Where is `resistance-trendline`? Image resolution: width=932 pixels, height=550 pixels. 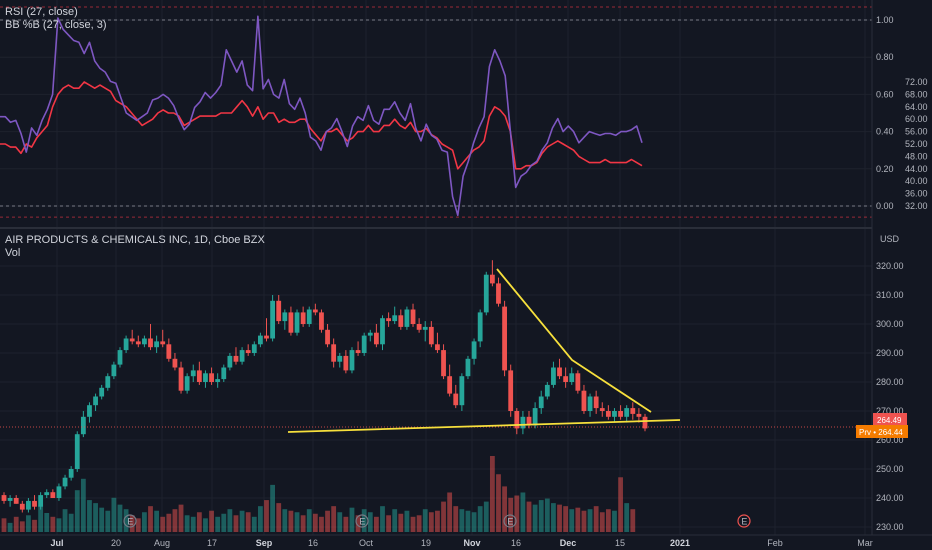 resistance-trendline is located at coordinates (574, 340).